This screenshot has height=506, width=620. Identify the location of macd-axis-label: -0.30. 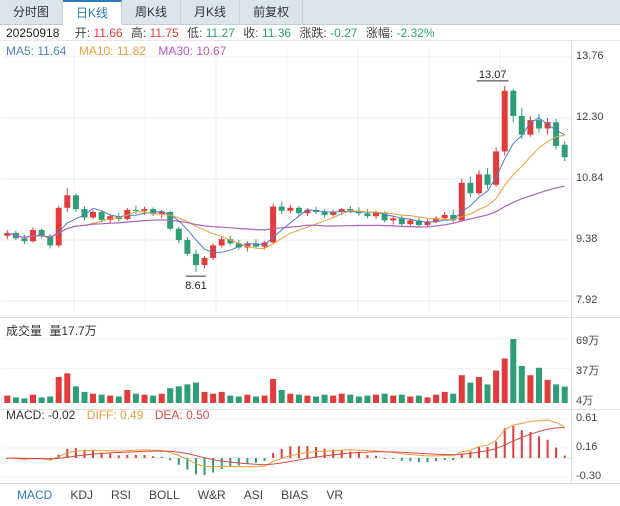
(589, 476).